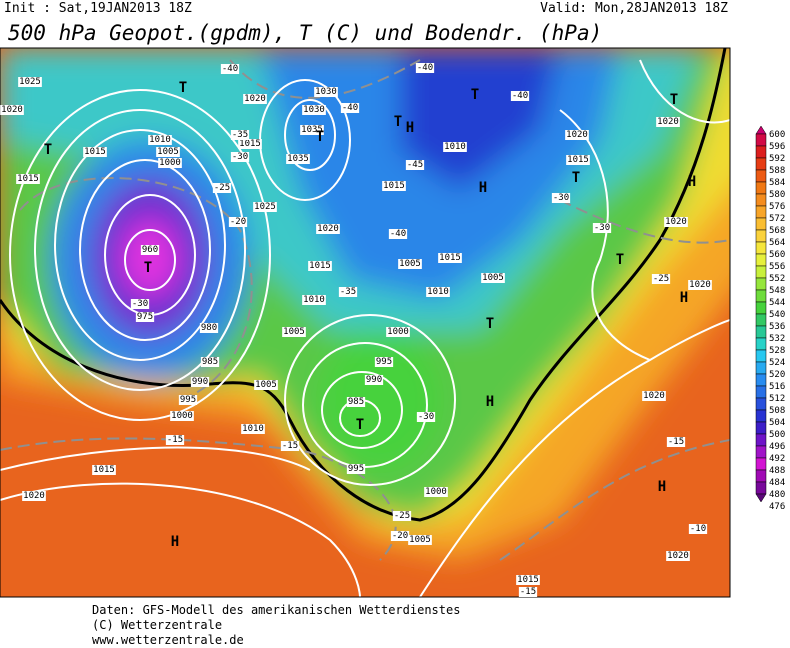 The width and height of the screenshot is (790, 648). Describe the element at coordinates (777, 327) in the screenshot. I see `colorbar-label: 536` at that location.